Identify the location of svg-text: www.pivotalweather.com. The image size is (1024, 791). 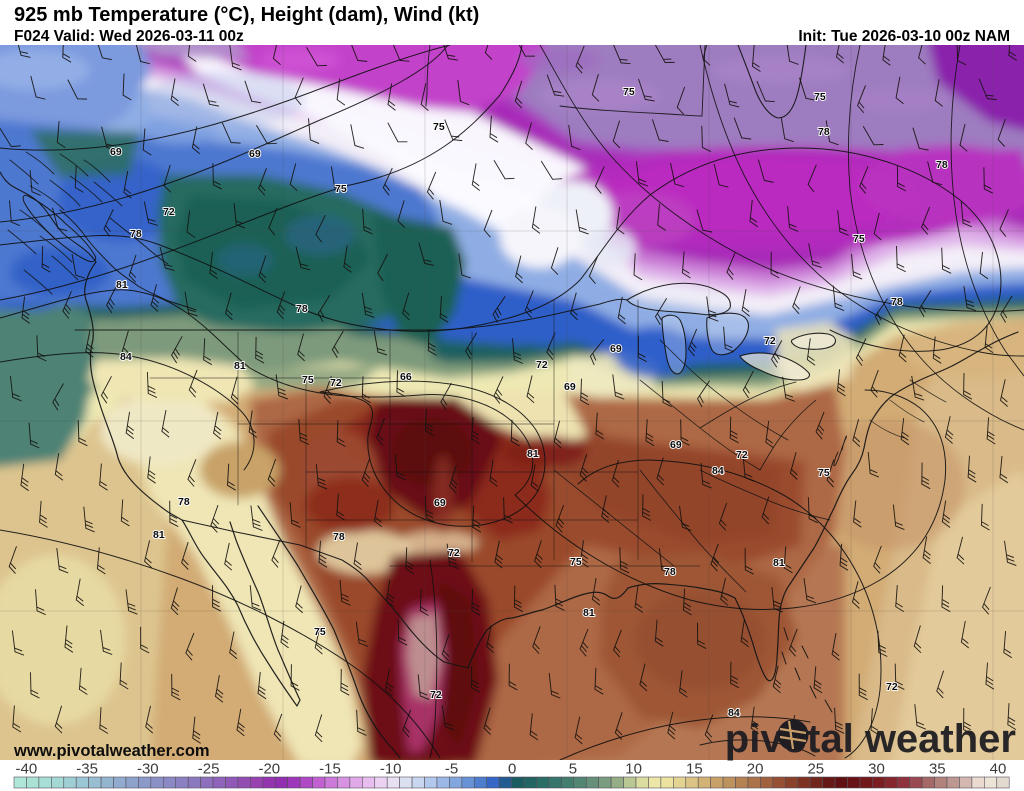
(111, 751).